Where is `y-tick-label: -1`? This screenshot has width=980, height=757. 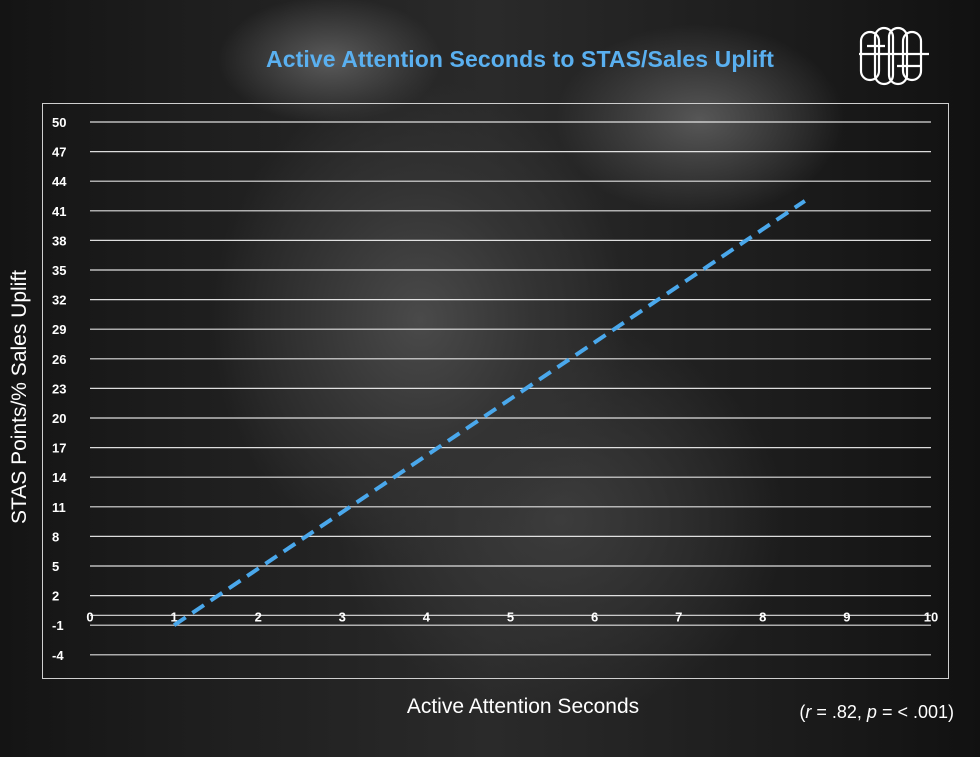 y-tick-label: -1 is located at coordinates (58, 625).